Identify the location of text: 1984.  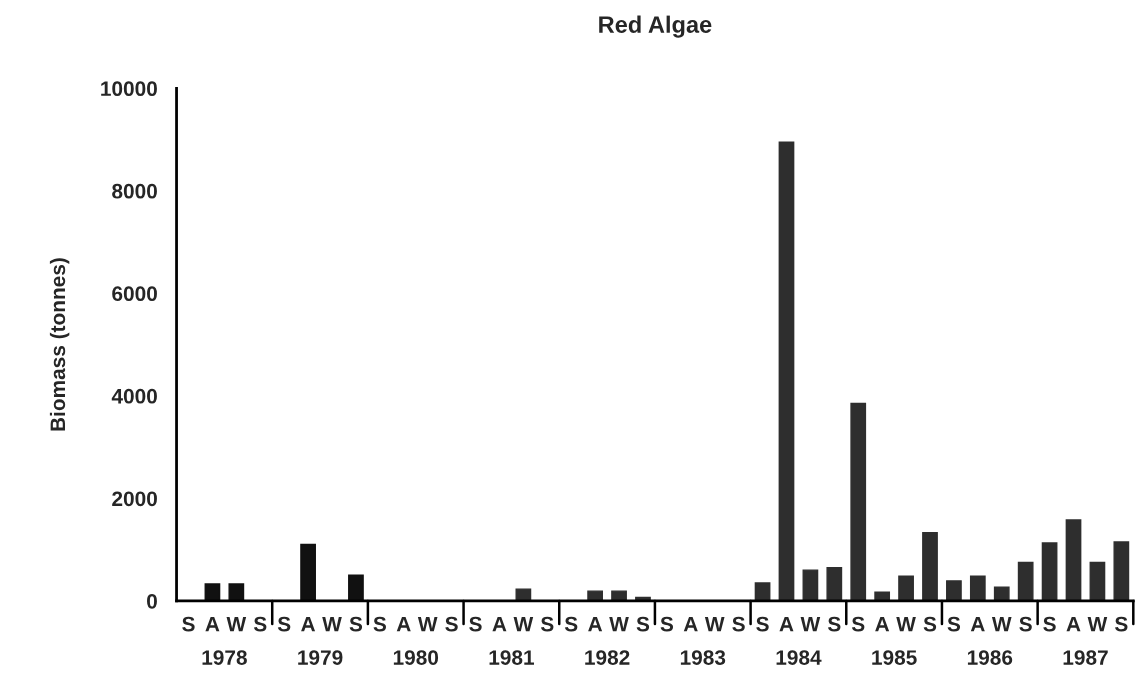
(799, 657).